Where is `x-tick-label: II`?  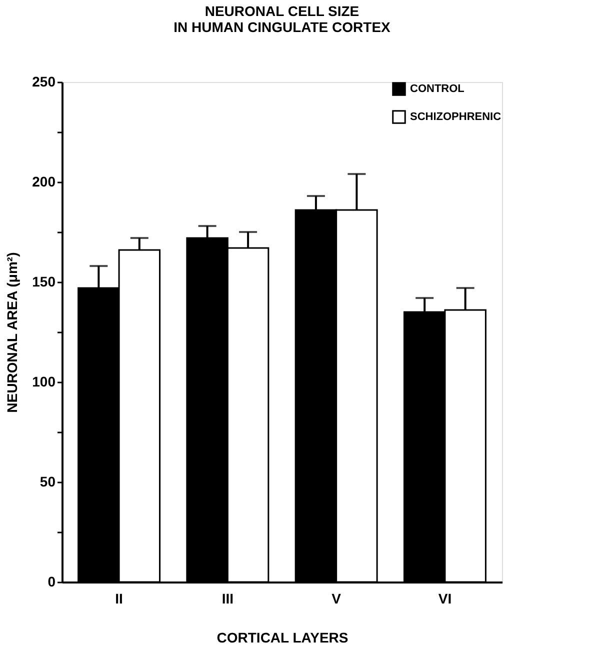 x-tick-label: II is located at coordinates (119, 598).